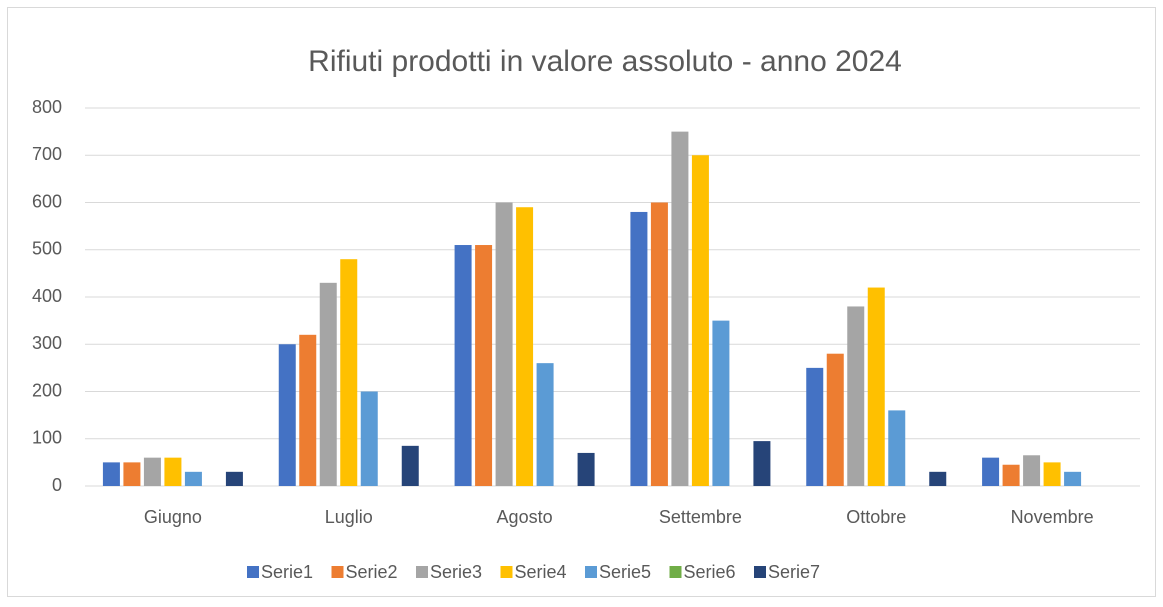 This screenshot has width=1163, height=607. What do you see at coordinates (287, 572) in the screenshot?
I see `legend-label: Serie1` at bounding box center [287, 572].